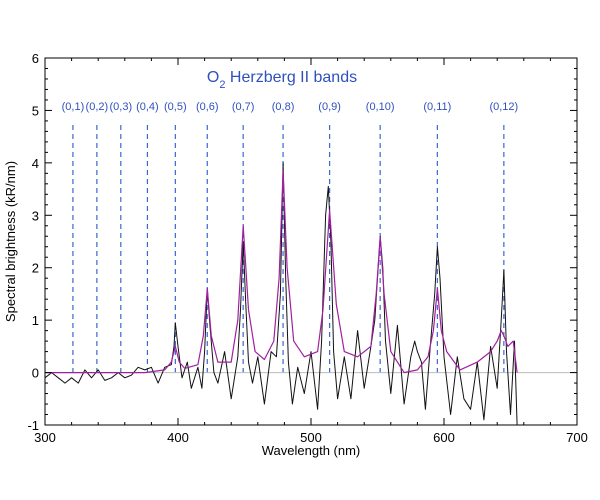  Describe the element at coordinates (45, 437) in the screenshot. I see `x-tick-label-0: 300` at that location.